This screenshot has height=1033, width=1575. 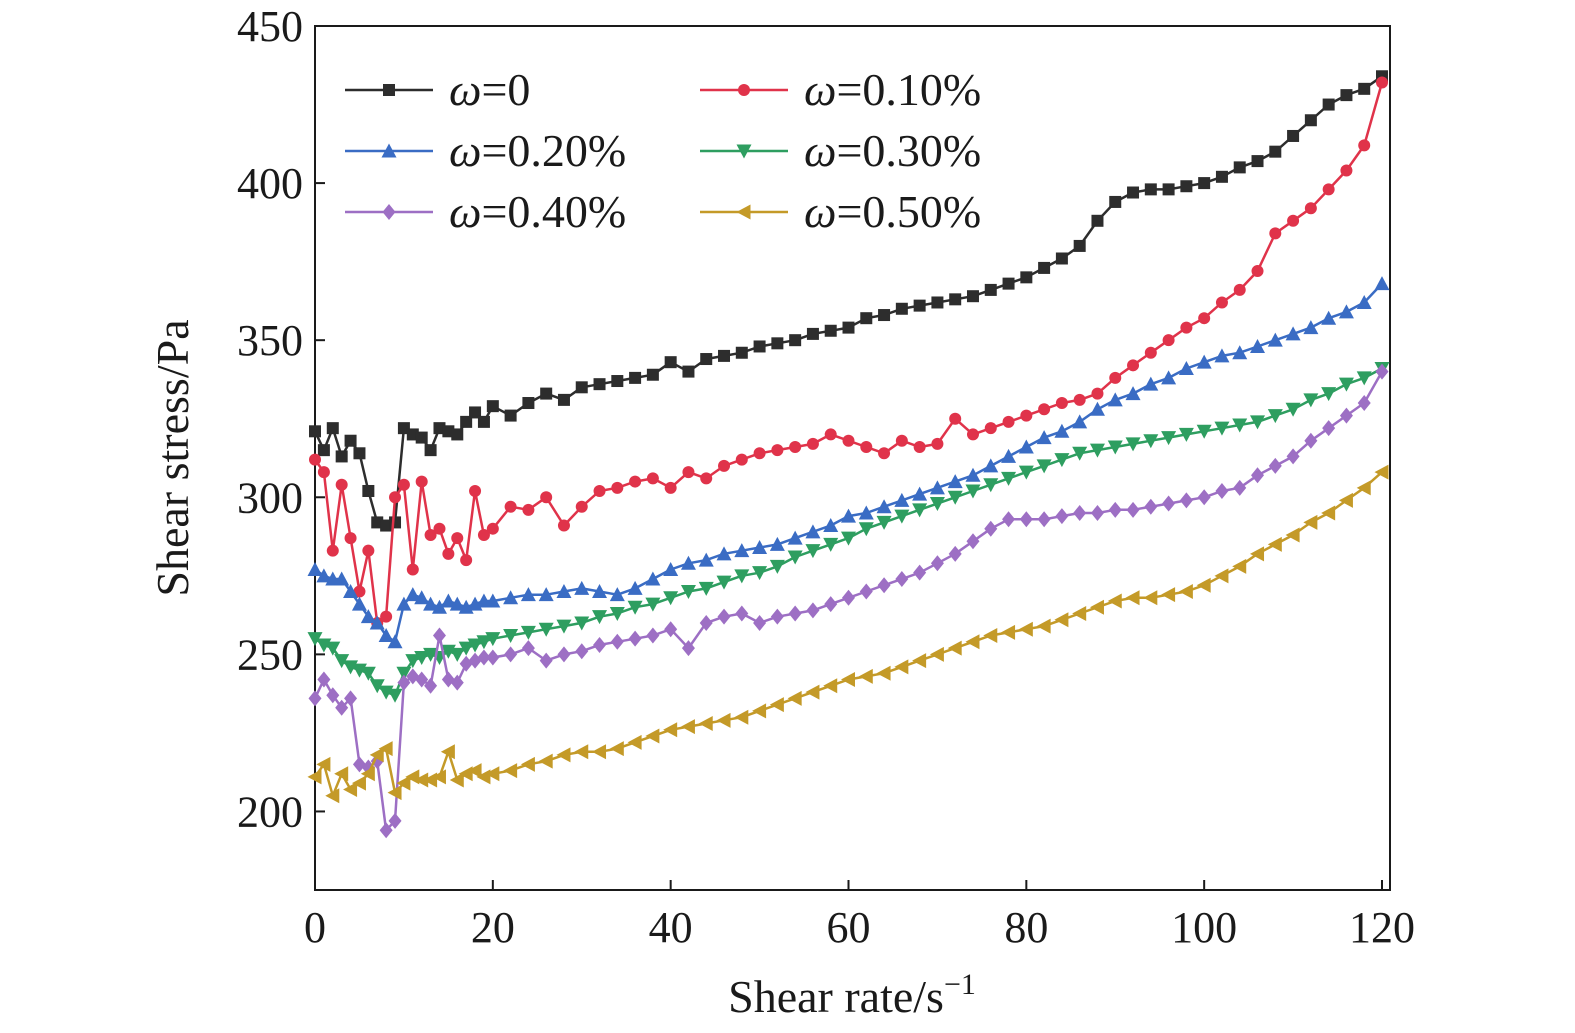 I want to click on legend-label: ω=0.50%, so click(x=892, y=211).